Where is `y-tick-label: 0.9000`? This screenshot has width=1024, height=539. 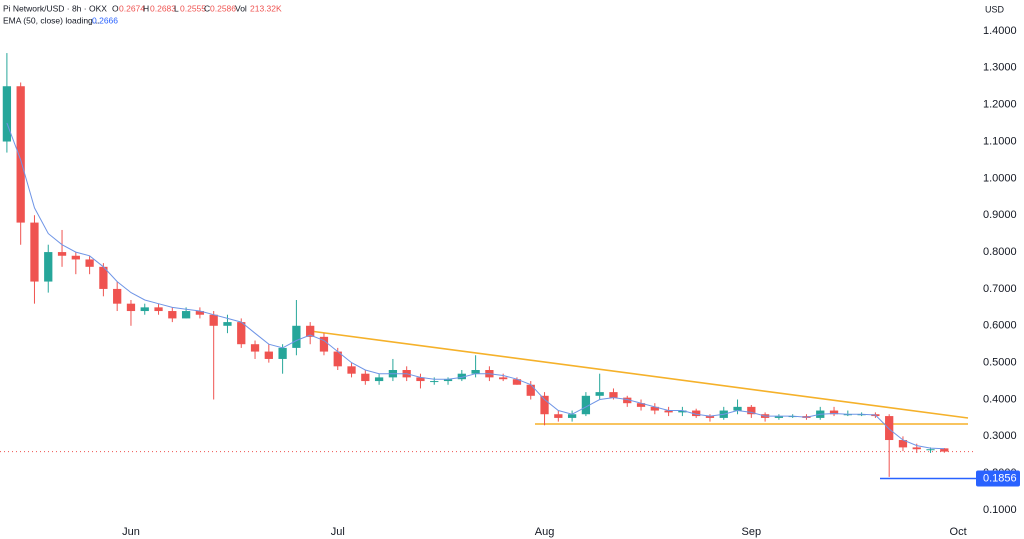 y-tick-label: 0.9000 is located at coordinates (1000, 215).